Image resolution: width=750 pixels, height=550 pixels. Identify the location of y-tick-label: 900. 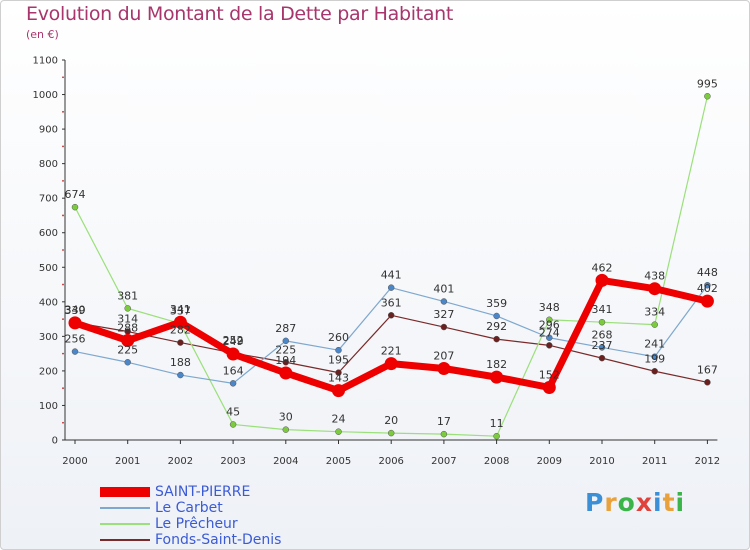
(48, 130).